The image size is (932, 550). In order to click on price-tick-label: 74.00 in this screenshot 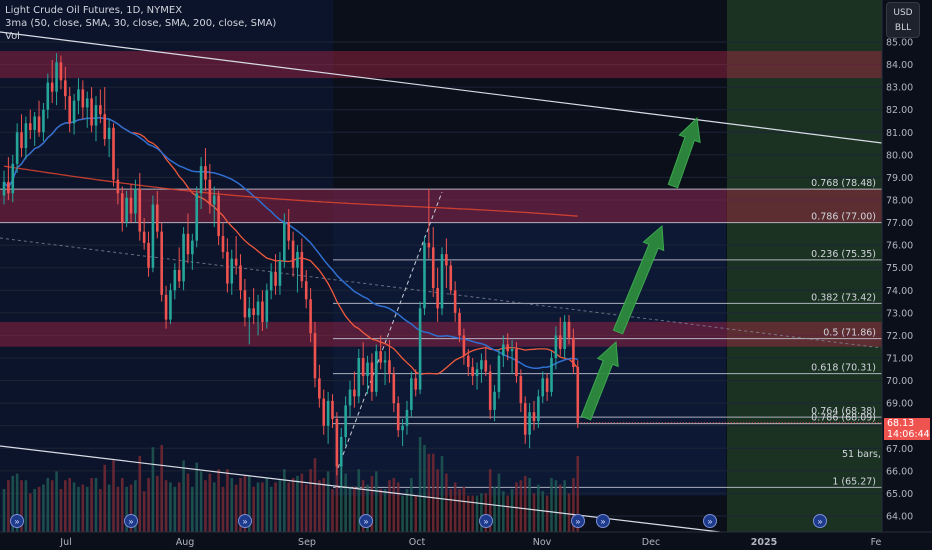, I will do `click(899, 291)`.